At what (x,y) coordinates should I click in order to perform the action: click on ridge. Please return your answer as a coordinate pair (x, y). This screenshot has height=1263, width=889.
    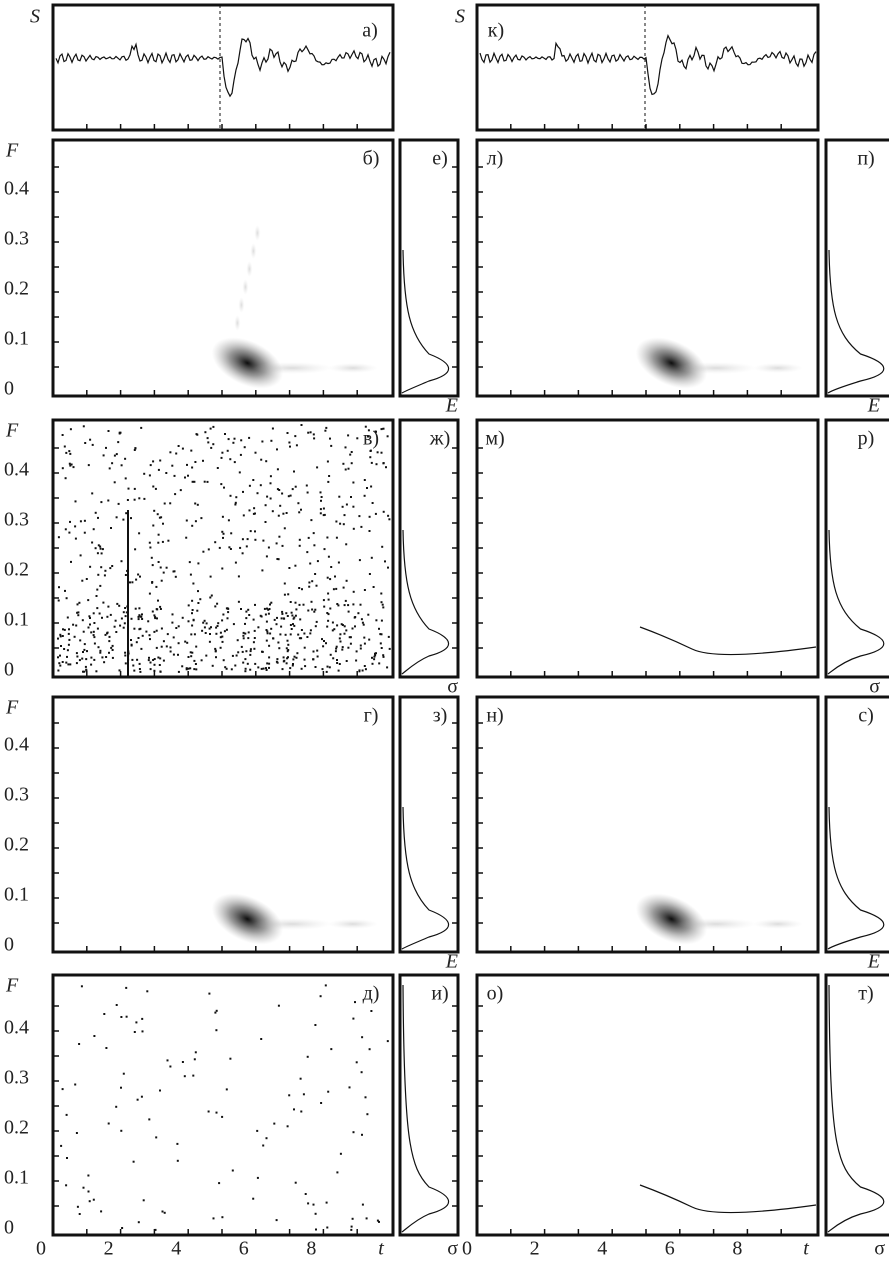
    Looking at the image, I should click on (241, 305).